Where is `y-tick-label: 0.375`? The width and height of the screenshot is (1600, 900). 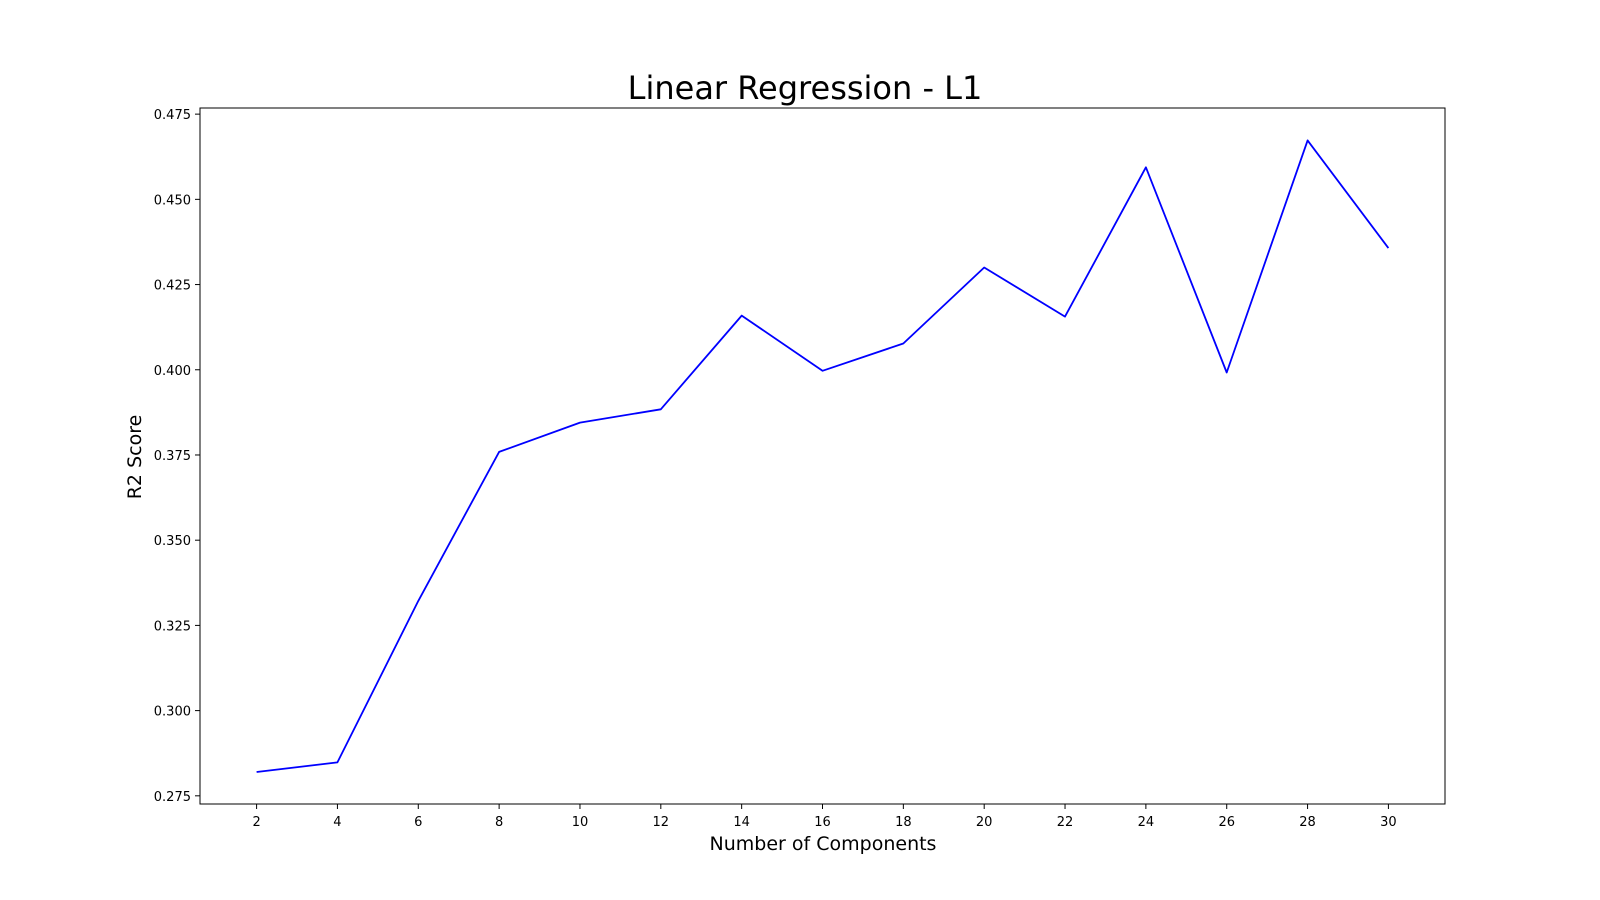
y-tick-label: 0.375 is located at coordinates (172, 456).